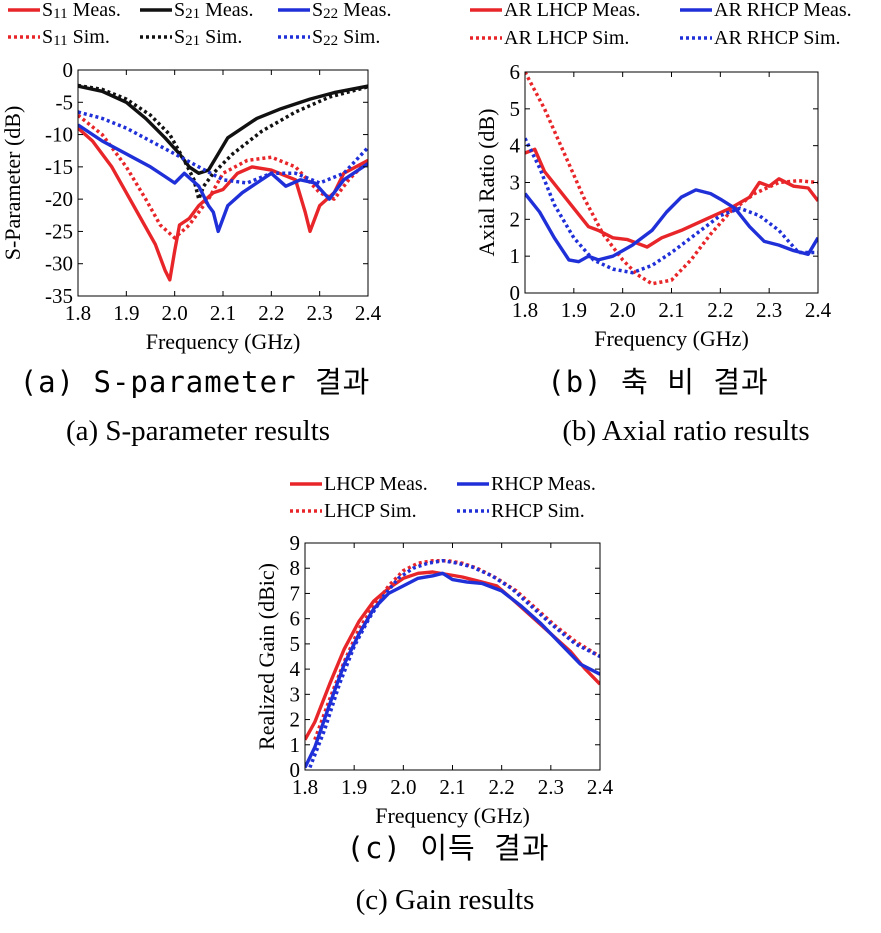 The height and width of the screenshot is (933, 881). Describe the element at coordinates (59, 231) in the screenshot. I see `ytick-label: -25` at that location.